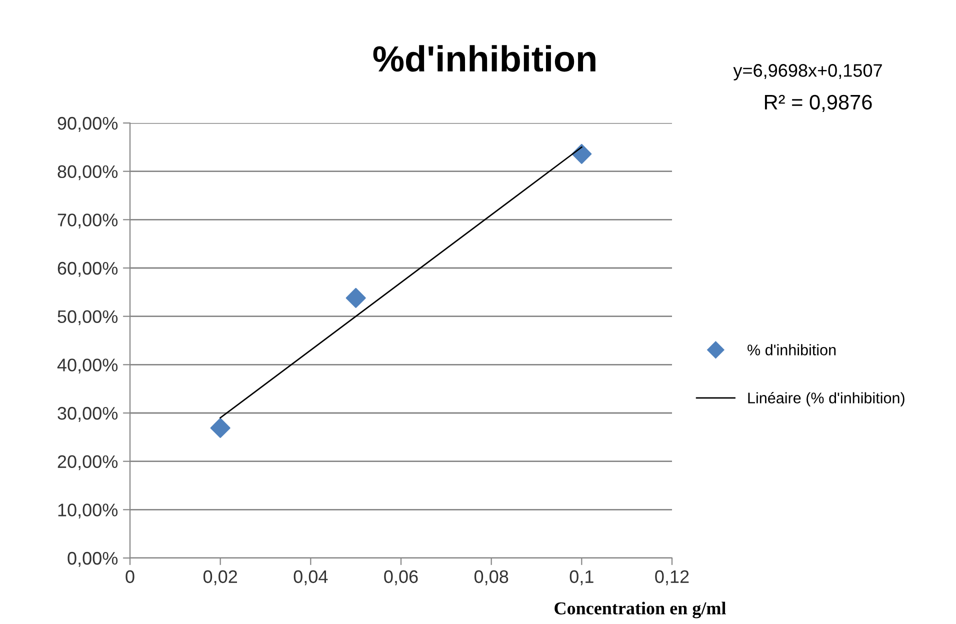 The height and width of the screenshot is (624, 956). I want to click on text: R² = 0,9876, so click(818, 103).